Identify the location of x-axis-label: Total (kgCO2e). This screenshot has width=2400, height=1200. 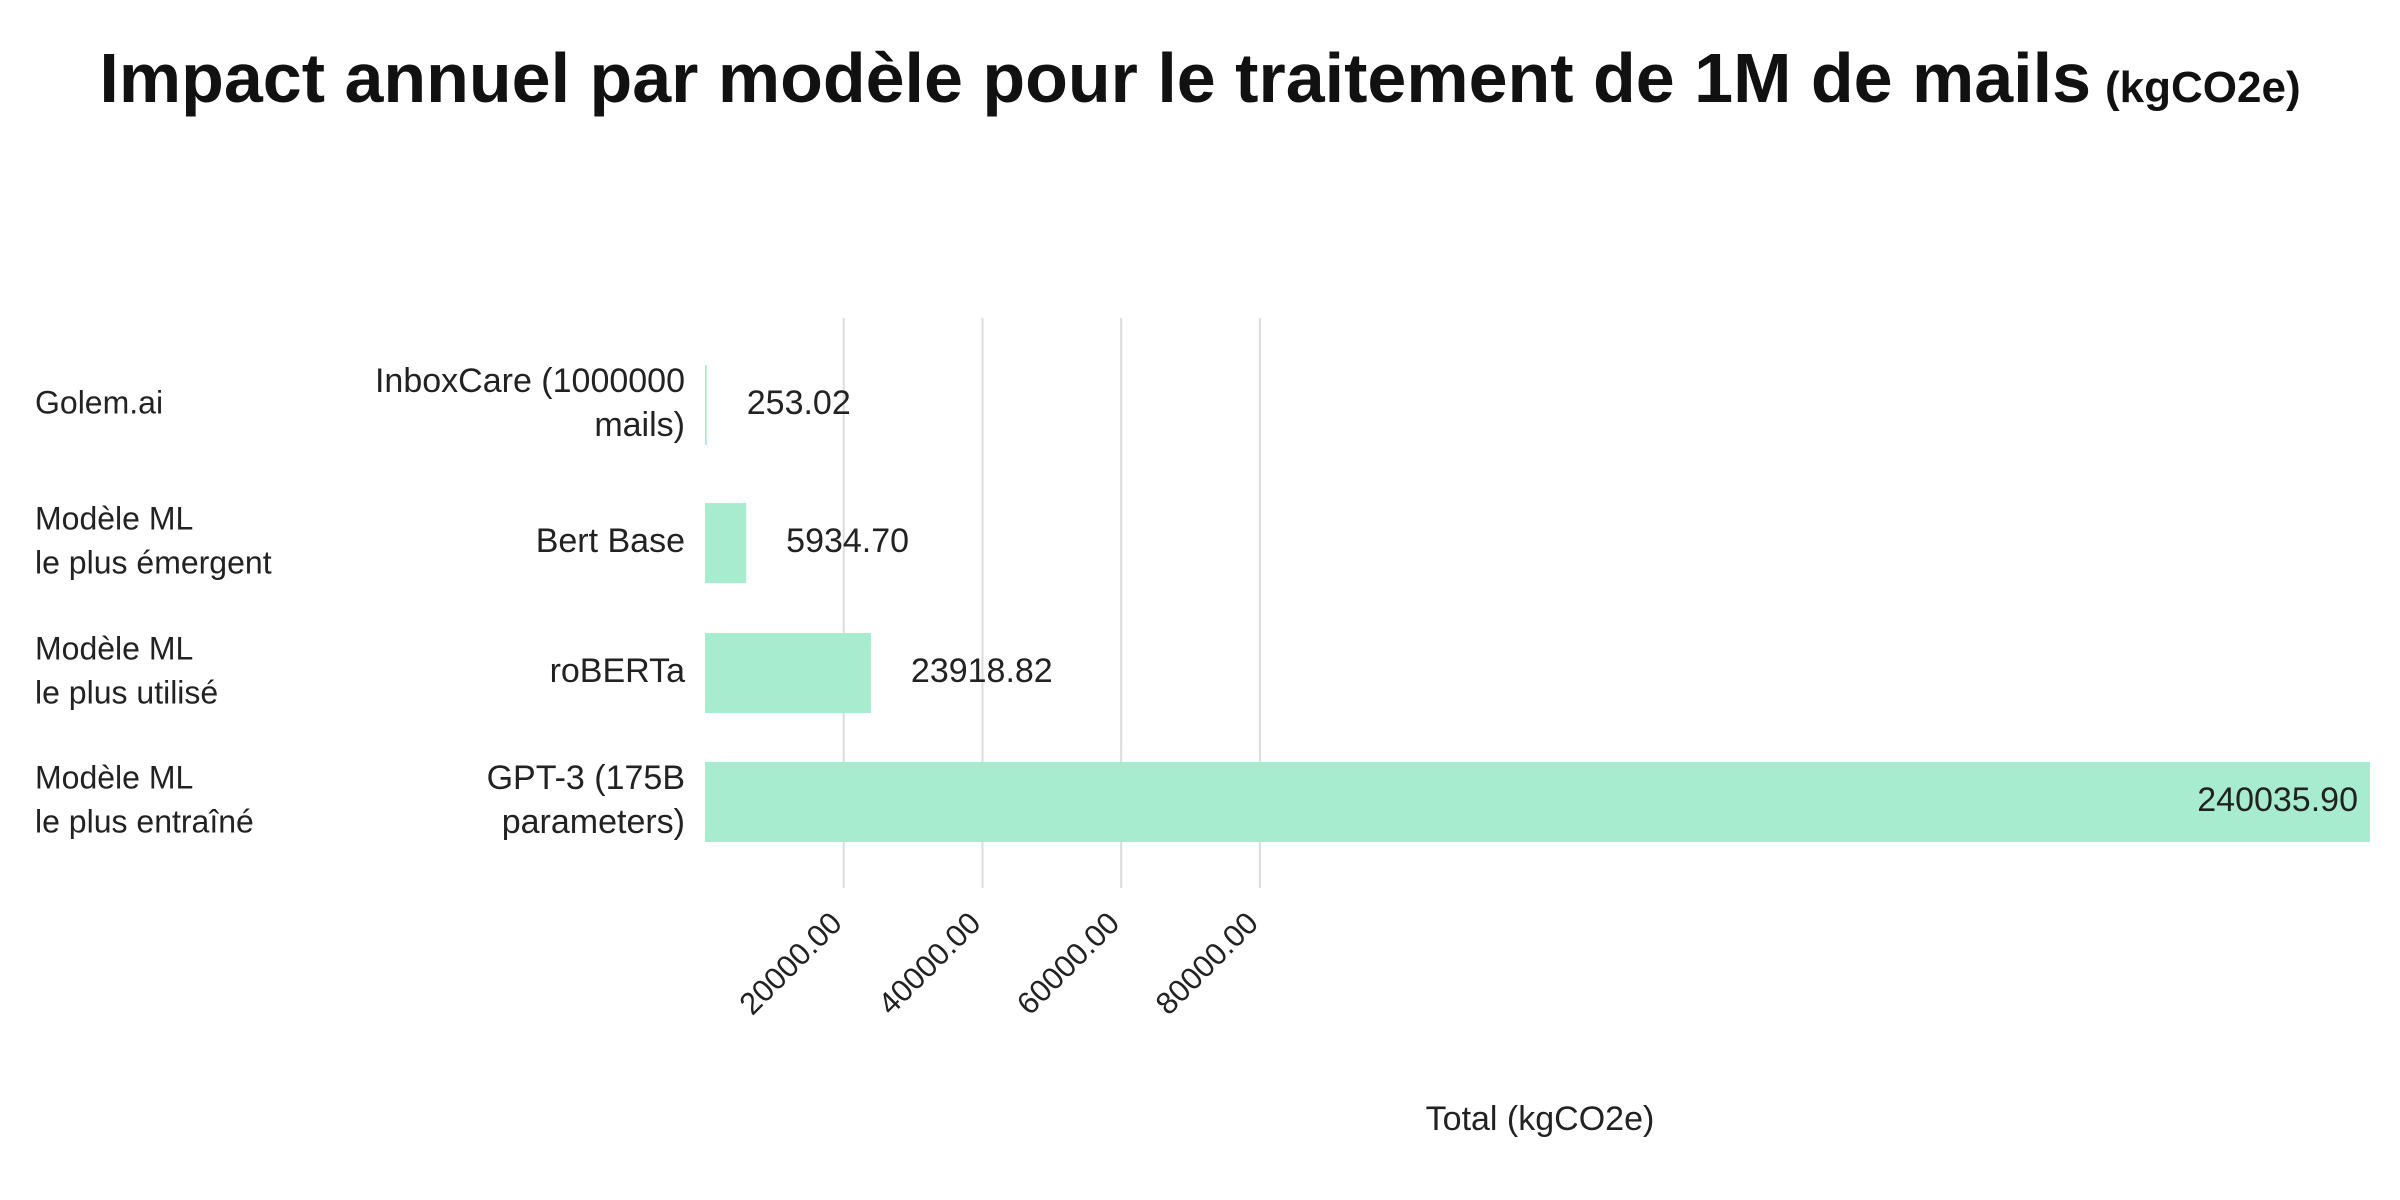
(1540, 1119).